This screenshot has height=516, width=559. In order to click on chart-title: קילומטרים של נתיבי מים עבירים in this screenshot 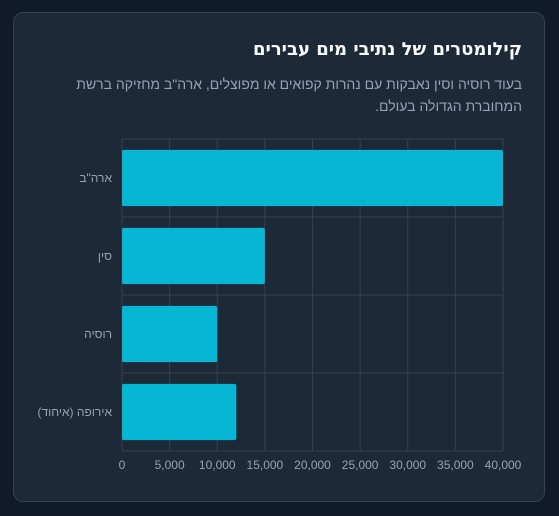, I will do `click(387, 49)`.